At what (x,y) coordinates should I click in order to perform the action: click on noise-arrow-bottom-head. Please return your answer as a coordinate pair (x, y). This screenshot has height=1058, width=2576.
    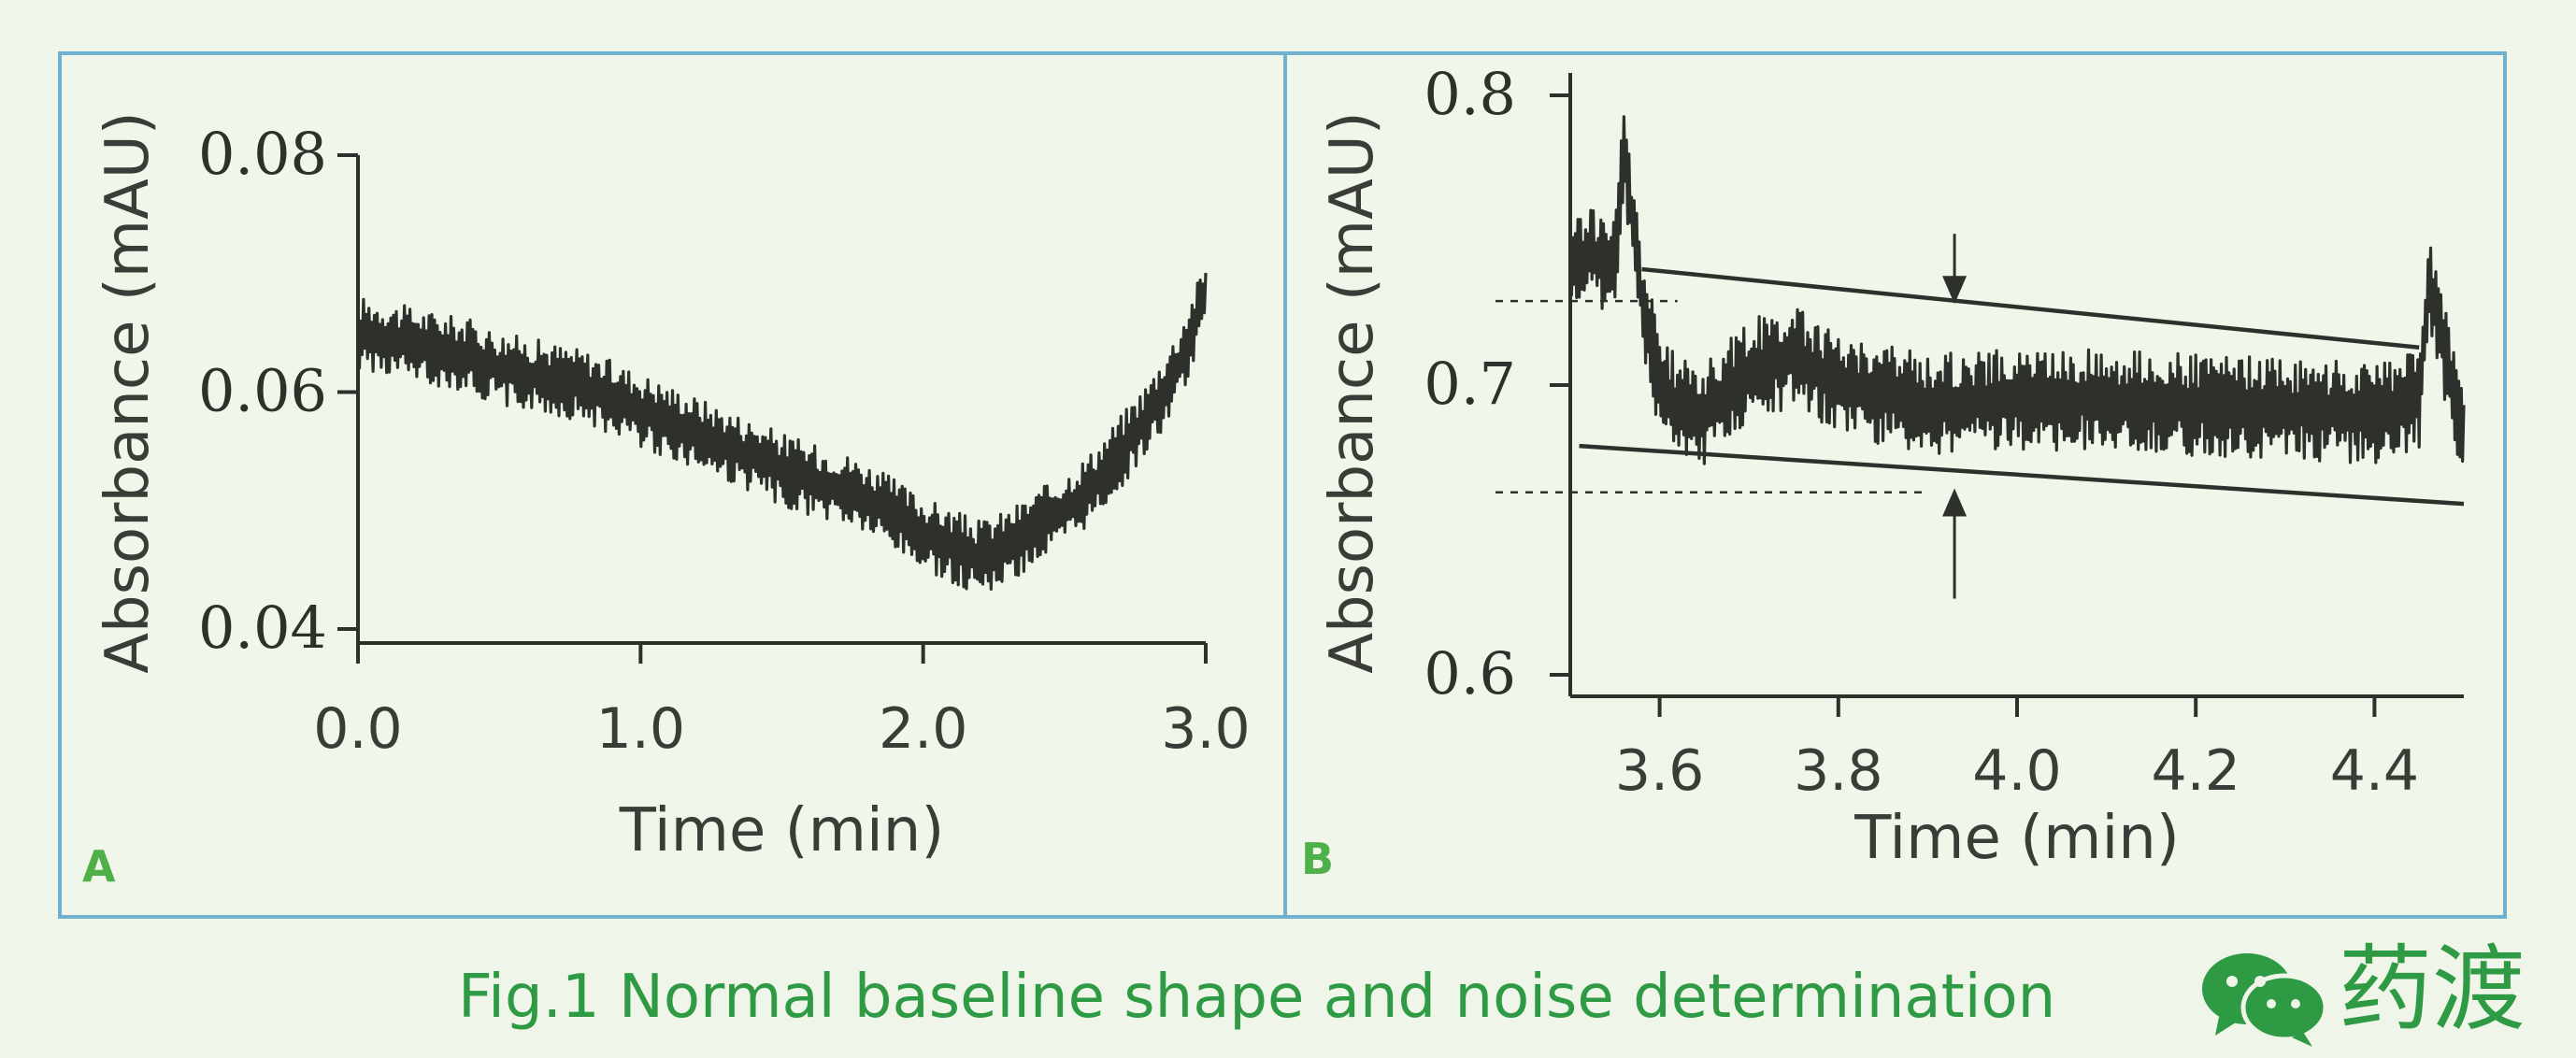
    Looking at the image, I should click on (1955, 502).